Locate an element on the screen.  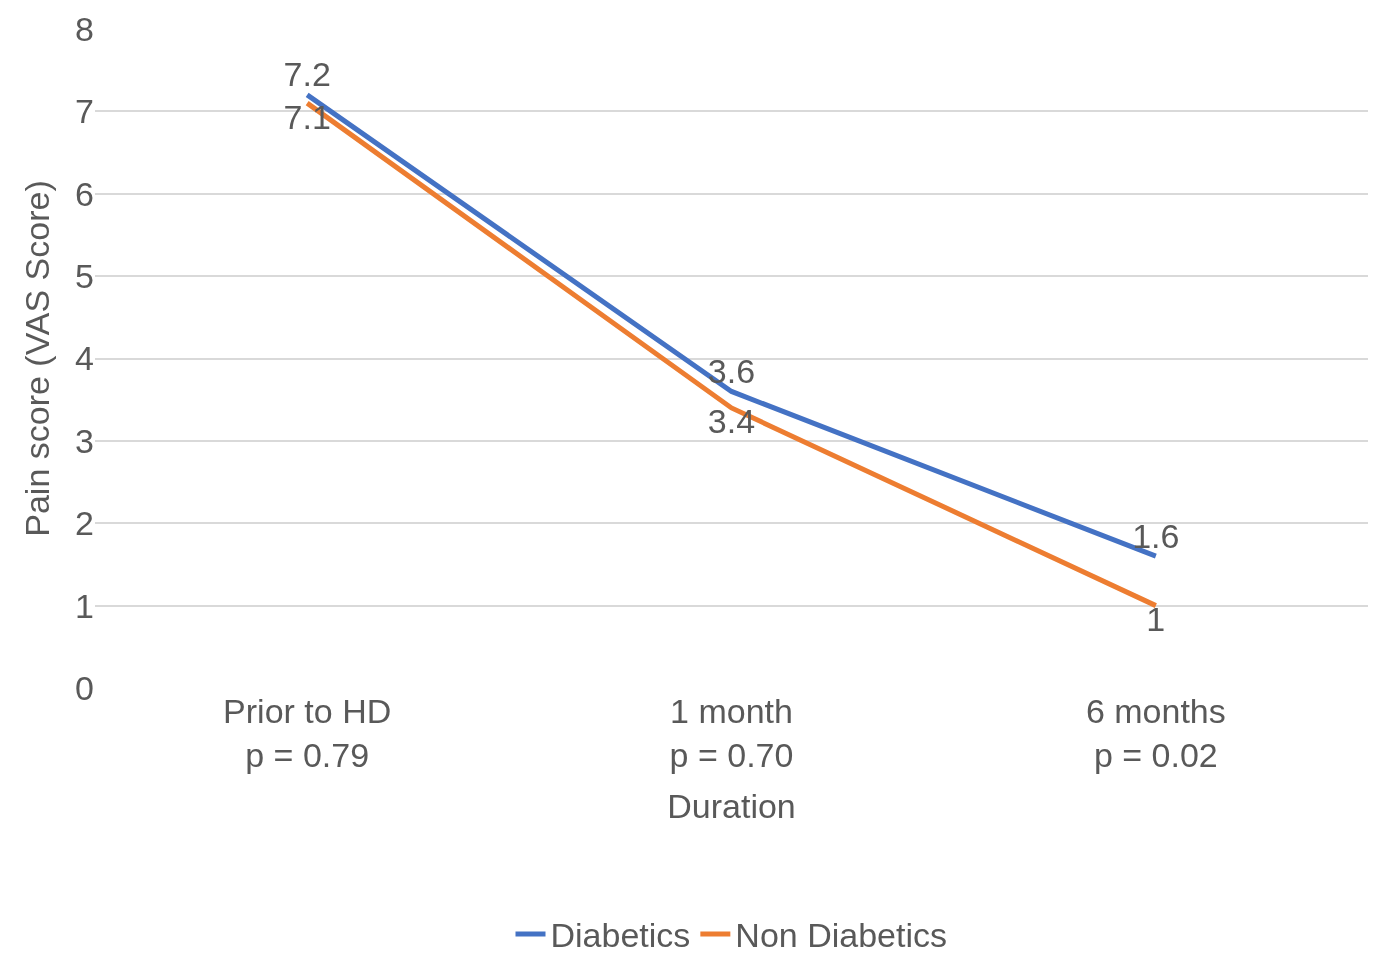
y-tick-label: 3 is located at coordinates (84, 440).